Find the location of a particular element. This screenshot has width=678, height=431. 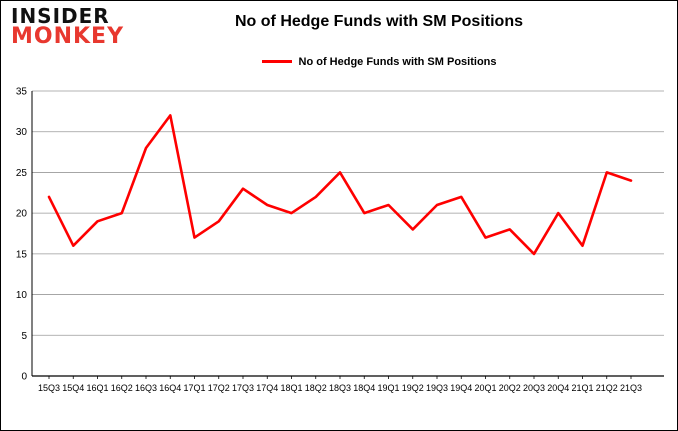

x-tick-label: 19Q2 is located at coordinates (413, 388).